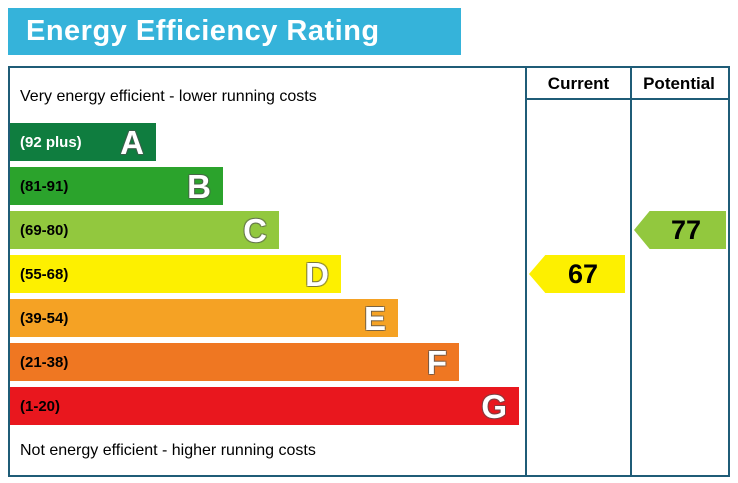 This screenshot has height=483, width=738. I want to click on band-range-c: (69-80), so click(44, 230).